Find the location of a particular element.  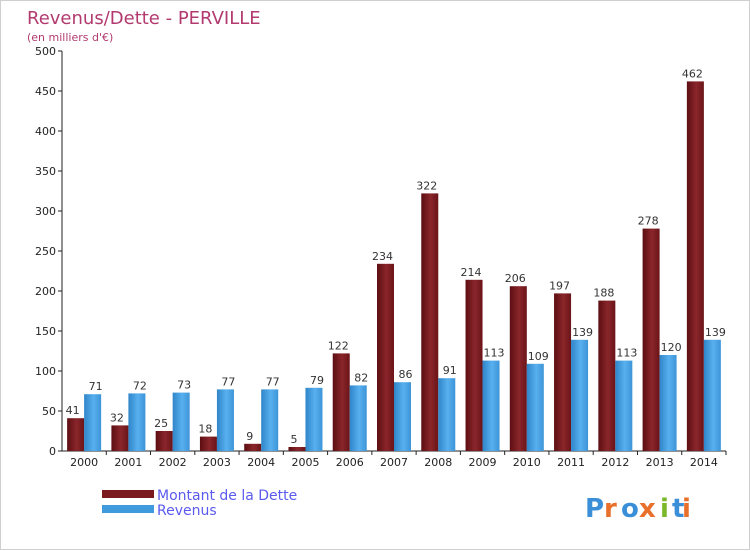

revenue-bar-value-label: 72 is located at coordinates (140, 385).